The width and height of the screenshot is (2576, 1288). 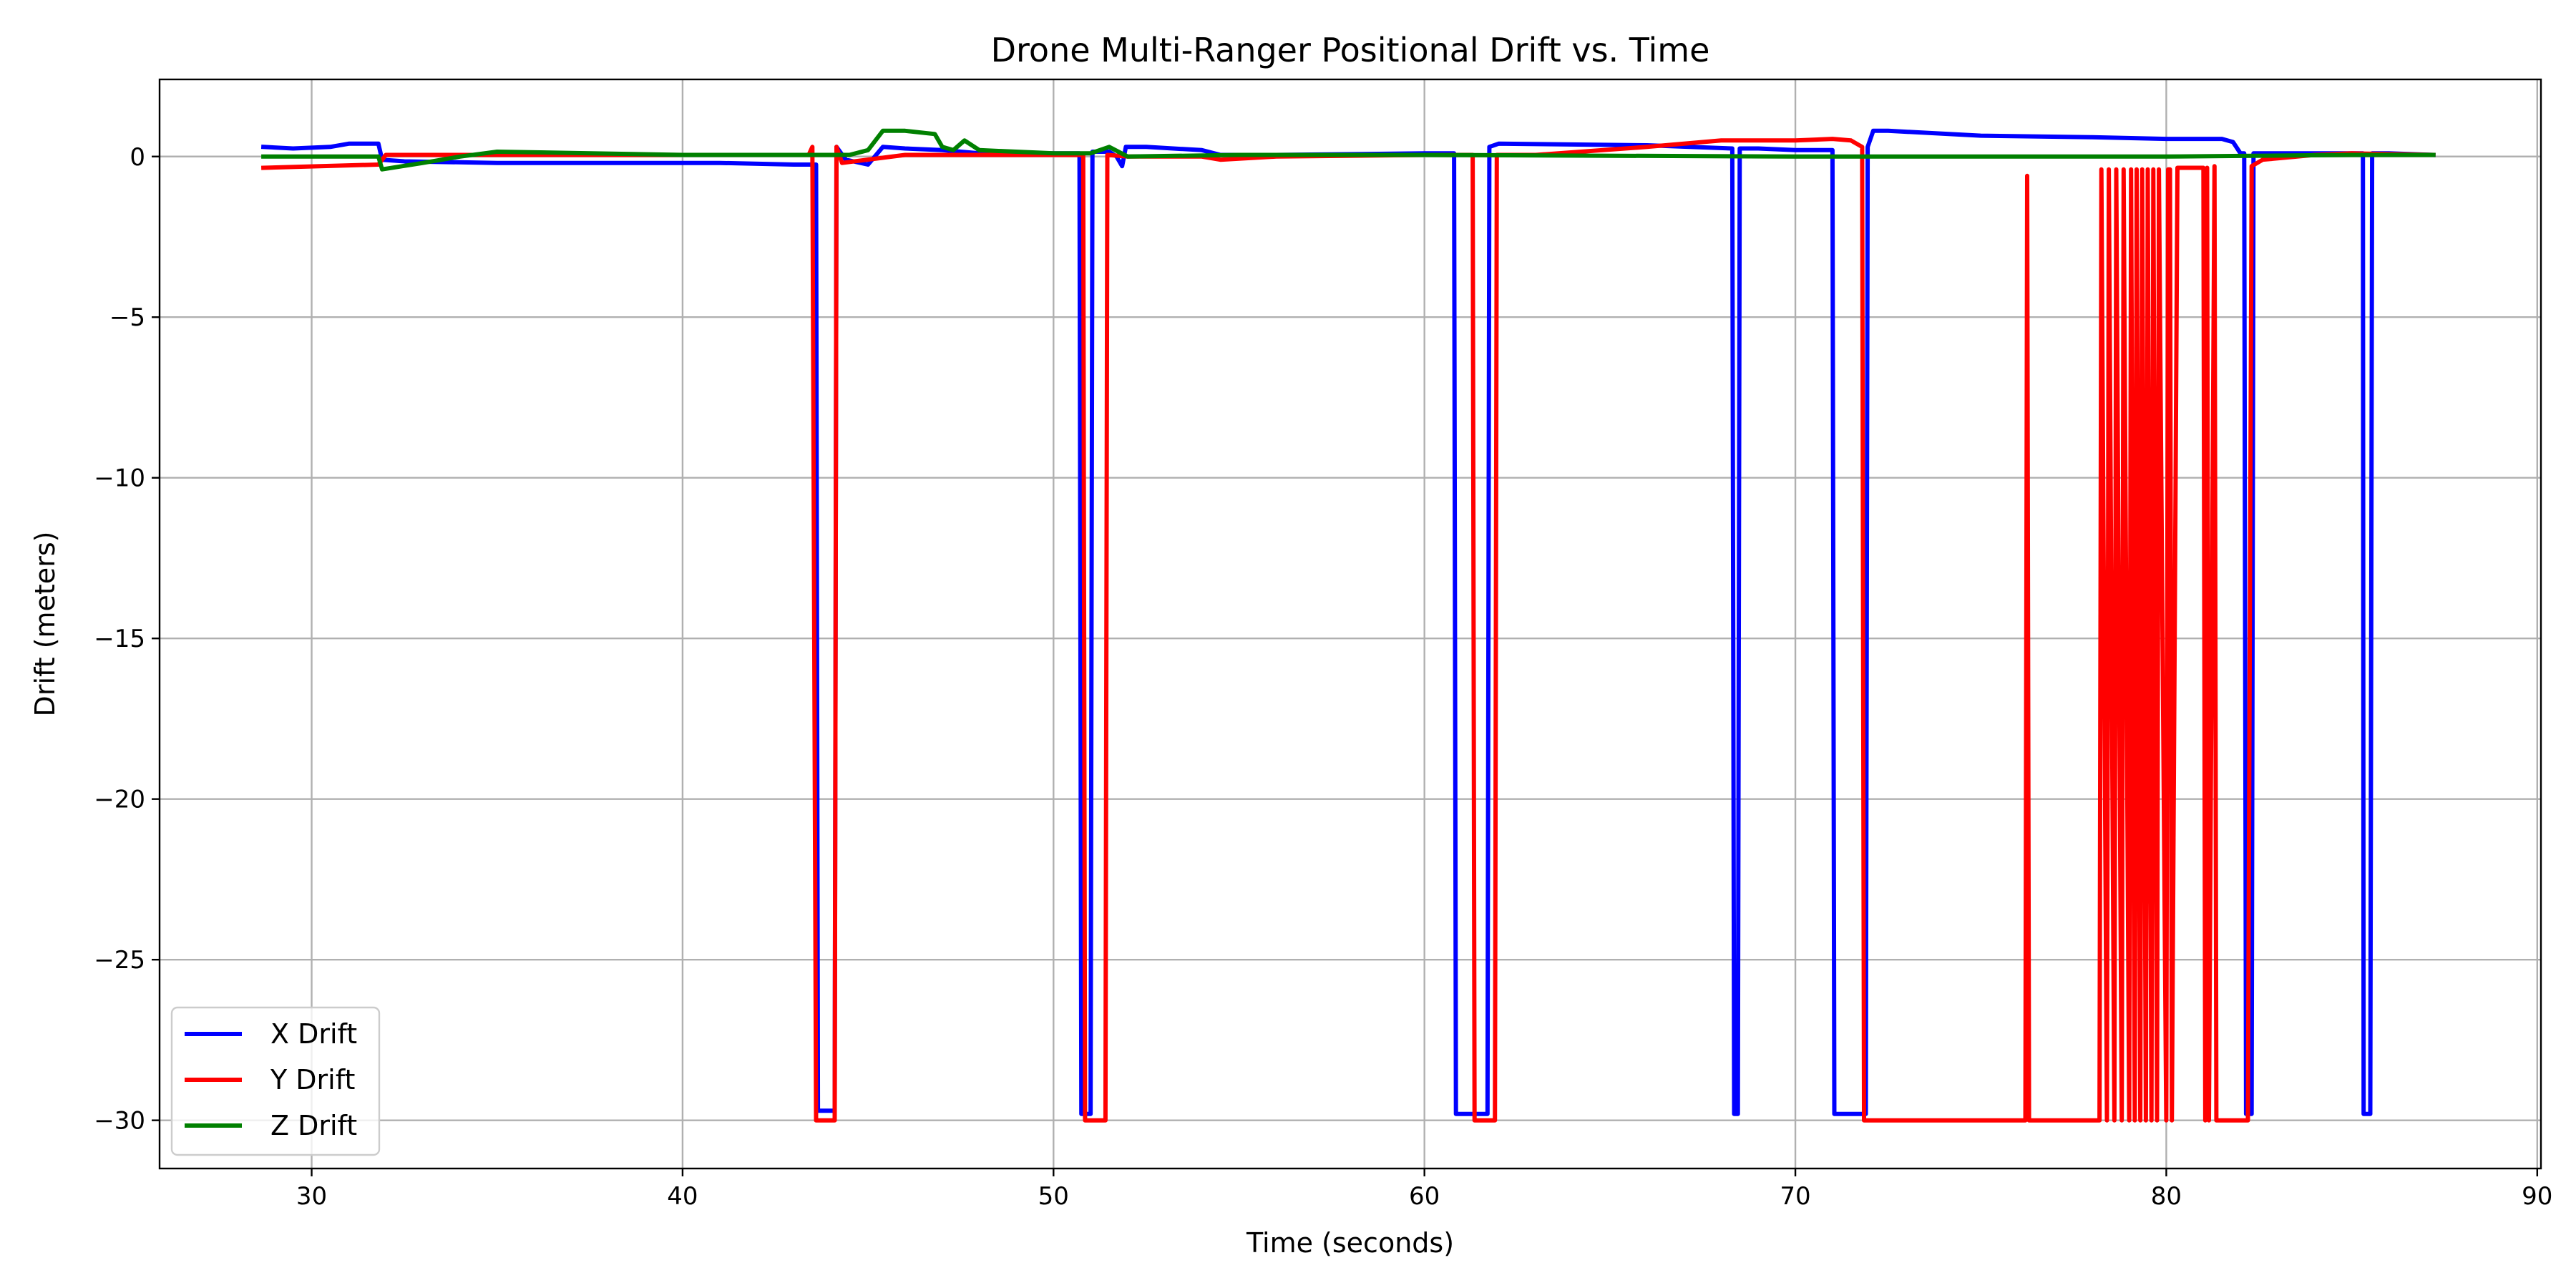 I want to click on y-tick-label: −10, so click(x=119, y=478).